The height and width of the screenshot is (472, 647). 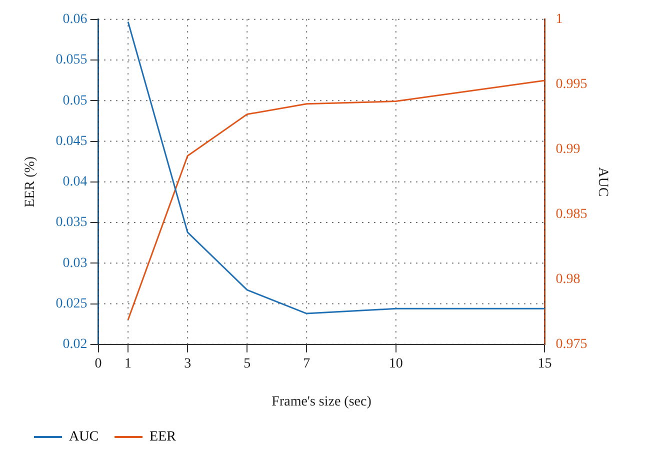 What do you see at coordinates (306, 364) in the screenshot?
I see `x-tick-label: 7` at bounding box center [306, 364].